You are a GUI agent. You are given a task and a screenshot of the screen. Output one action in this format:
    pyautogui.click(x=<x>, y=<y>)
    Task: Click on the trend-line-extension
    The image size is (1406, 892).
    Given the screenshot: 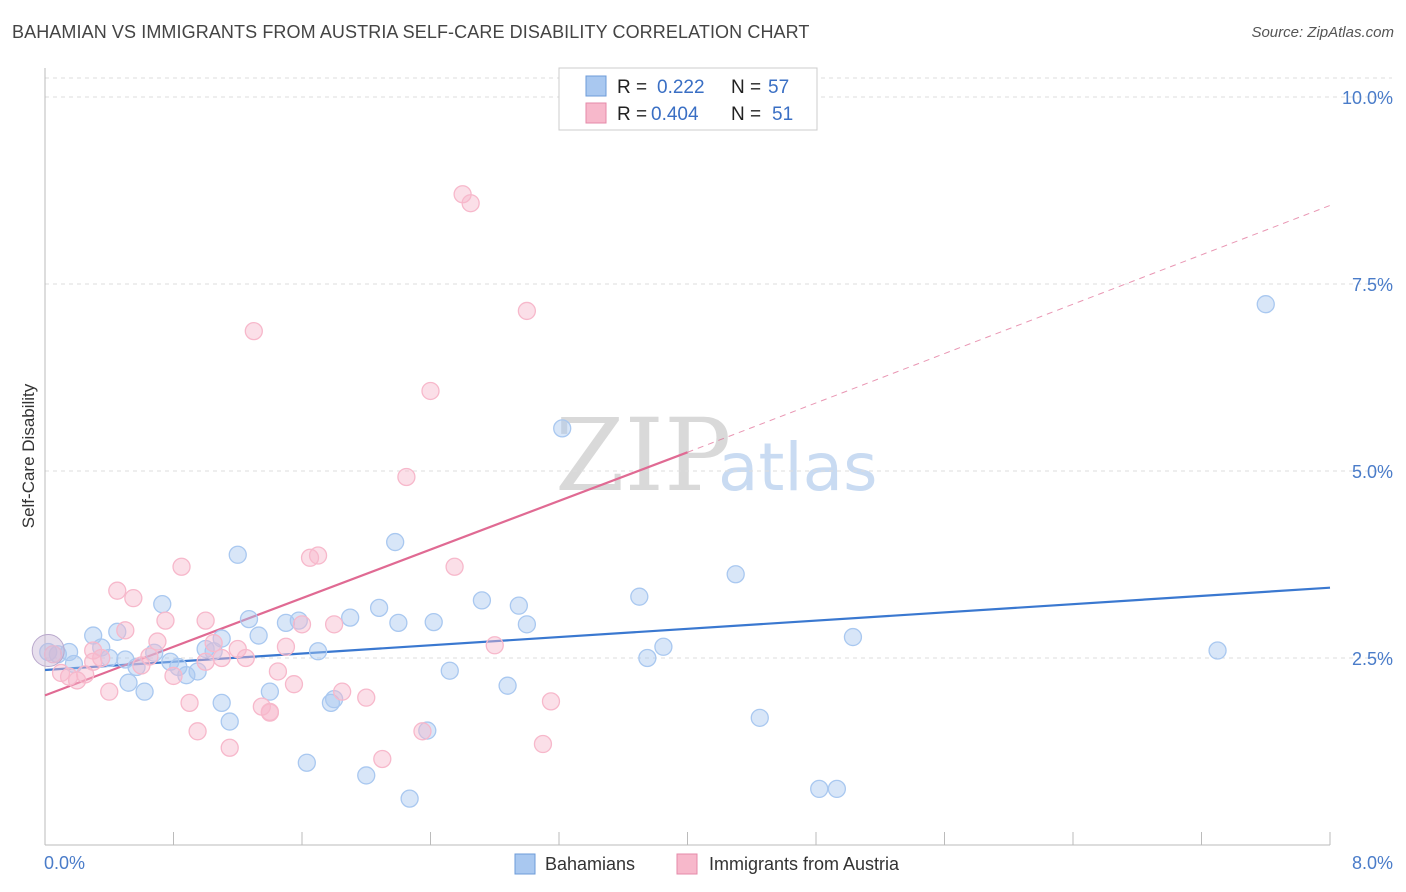 What is the action you would take?
    pyautogui.click(x=1009, y=328)
    